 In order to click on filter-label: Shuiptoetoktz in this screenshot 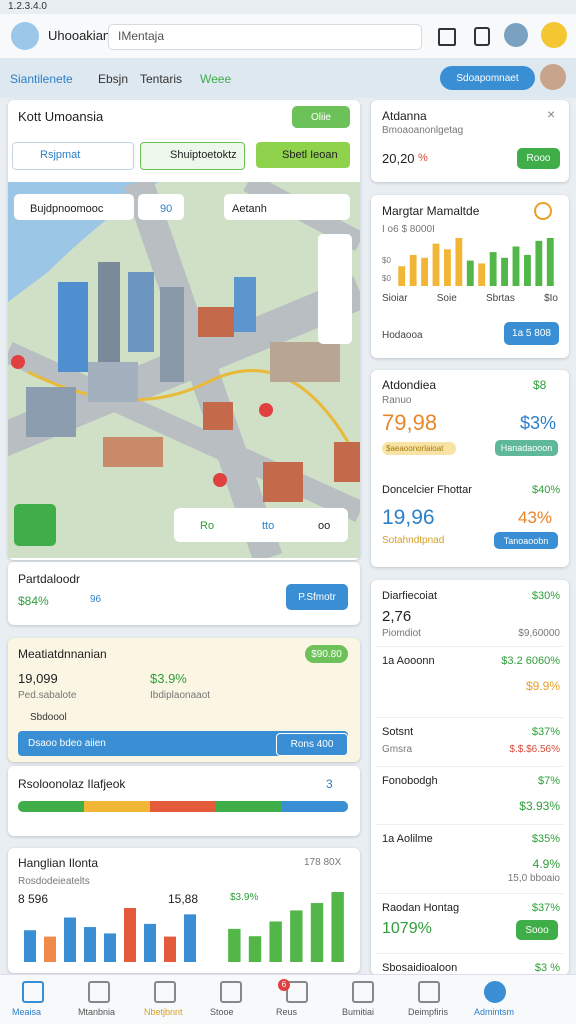, I will do `click(203, 155)`.